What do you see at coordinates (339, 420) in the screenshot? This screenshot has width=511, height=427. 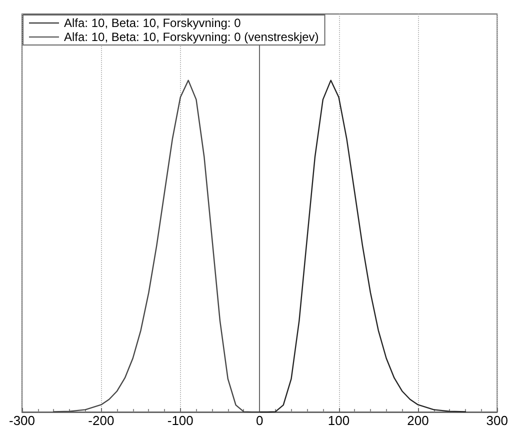 I see `x-tick-label: 100` at bounding box center [339, 420].